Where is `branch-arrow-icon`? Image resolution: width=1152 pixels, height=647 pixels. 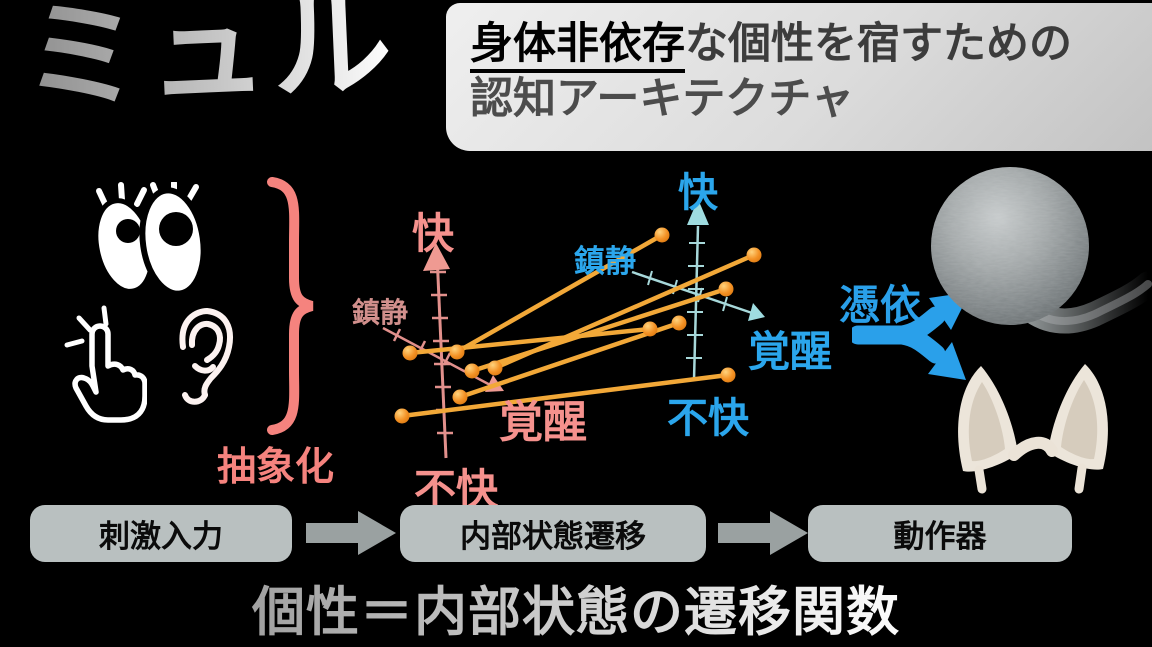 branch-arrow-icon is located at coordinates (911, 336).